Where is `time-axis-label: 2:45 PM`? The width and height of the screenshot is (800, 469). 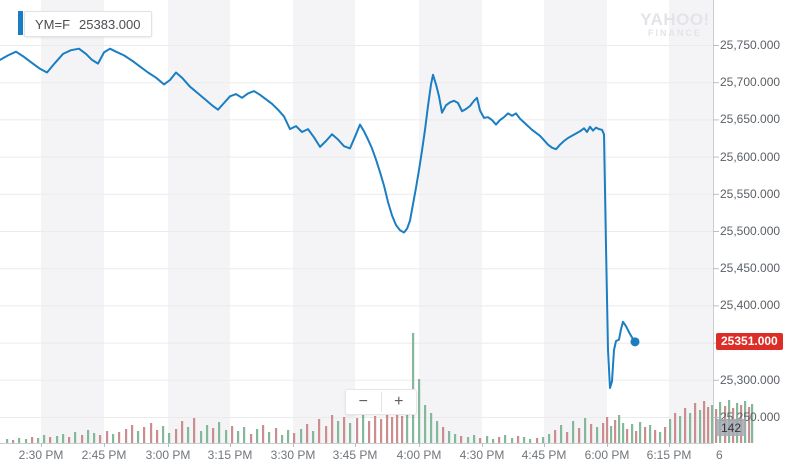 time-axis-label: 2:45 PM is located at coordinates (104, 455).